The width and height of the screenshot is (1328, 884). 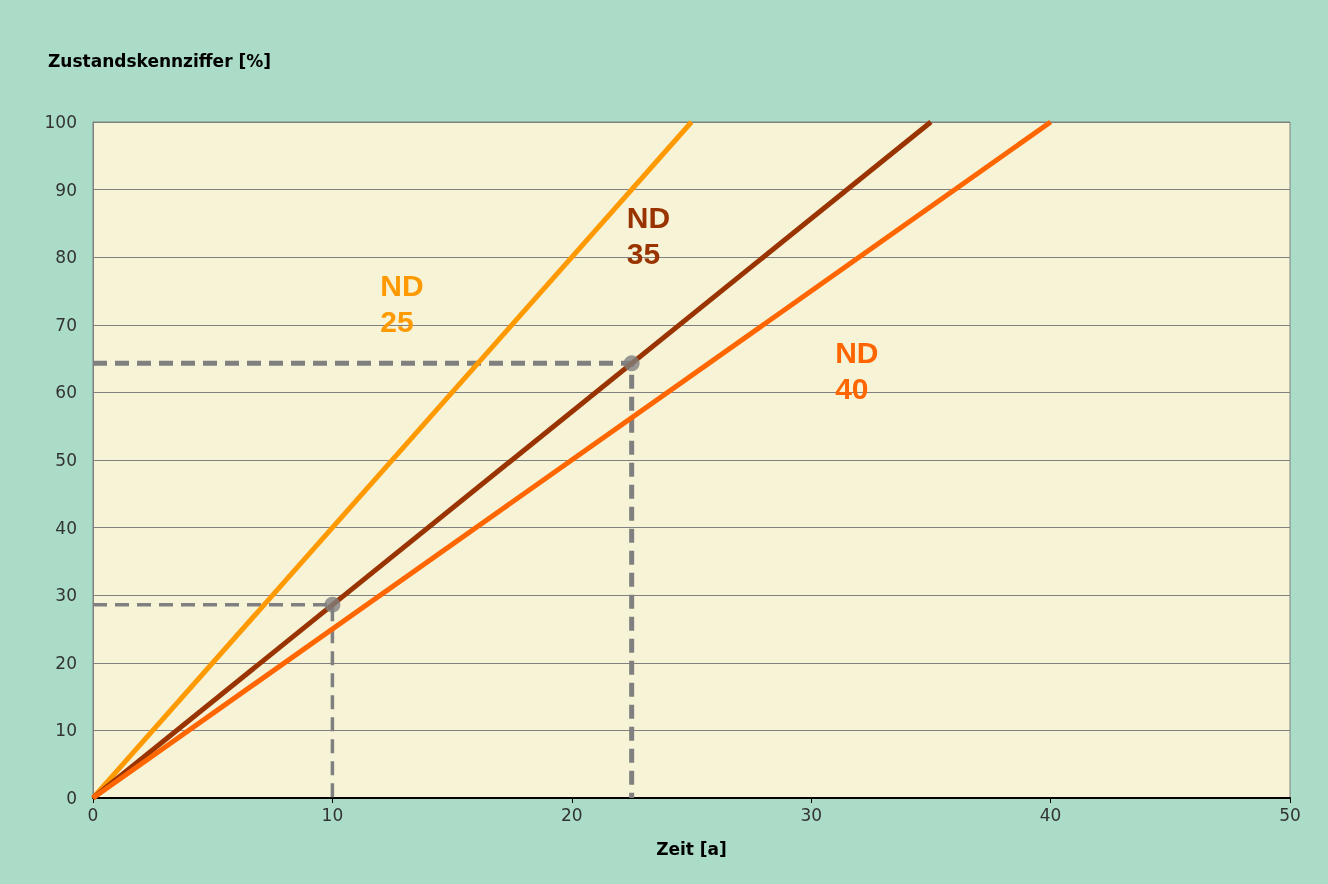 What do you see at coordinates (66, 257) in the screenshot?
I see `y-tick-label: 80` at bounding box center [66, 257].